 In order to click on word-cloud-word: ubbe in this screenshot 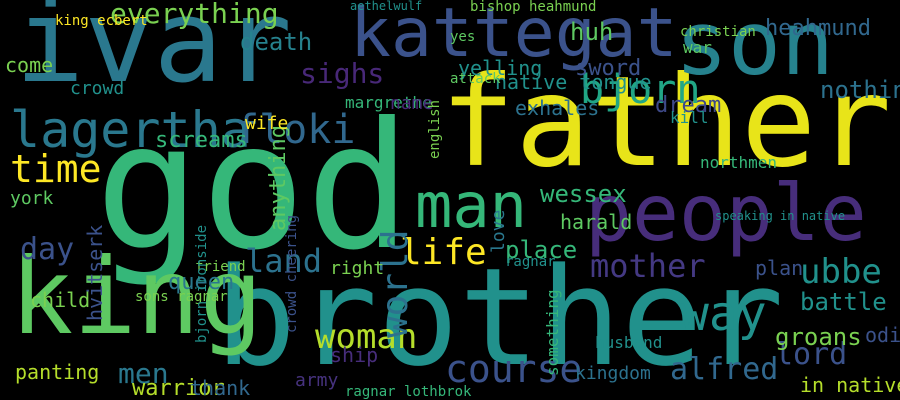, I will do `click(841, 272)`.